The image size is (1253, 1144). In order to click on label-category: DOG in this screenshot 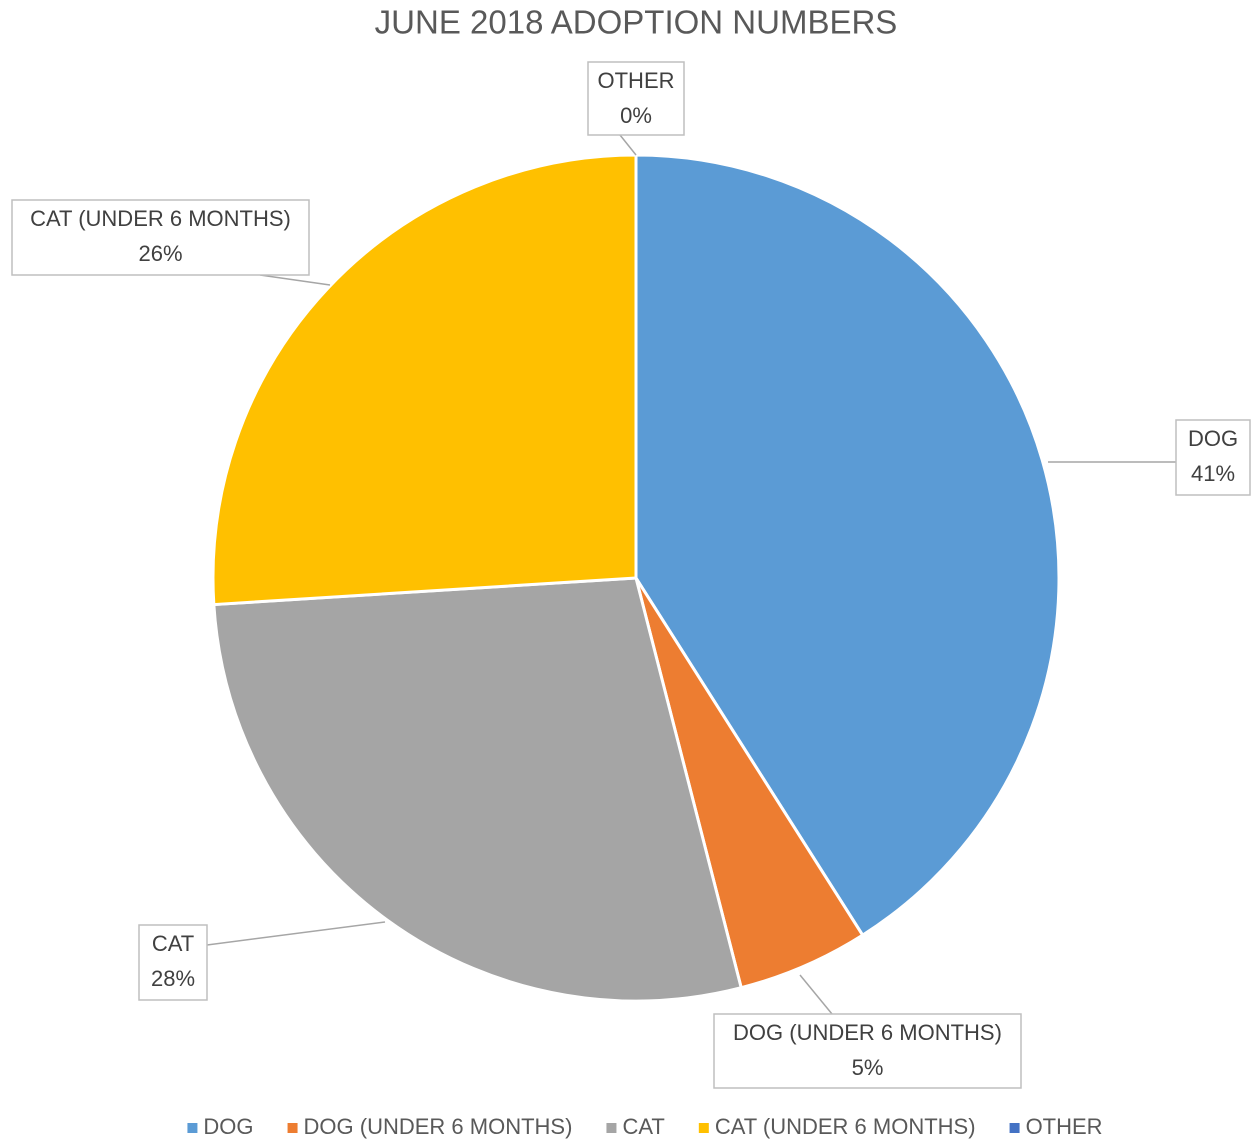, I will do `click(1213, 438)`.